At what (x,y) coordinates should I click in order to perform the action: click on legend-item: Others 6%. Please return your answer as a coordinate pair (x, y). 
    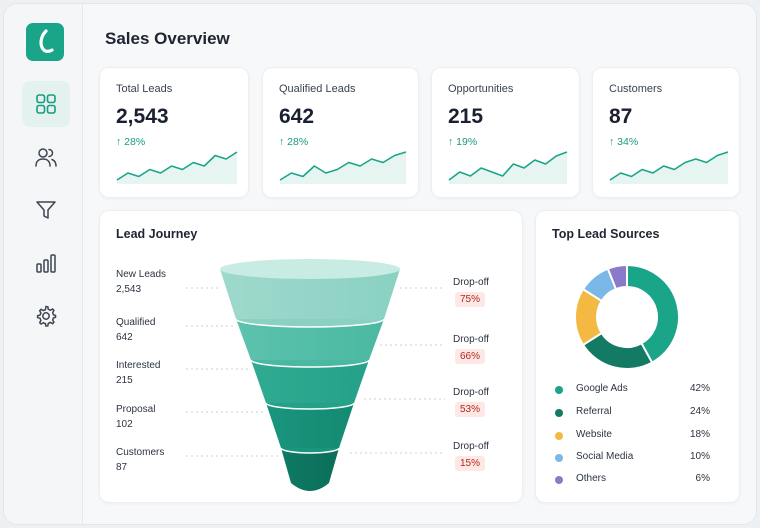
    Looking at the image, I should click on (631, 481).